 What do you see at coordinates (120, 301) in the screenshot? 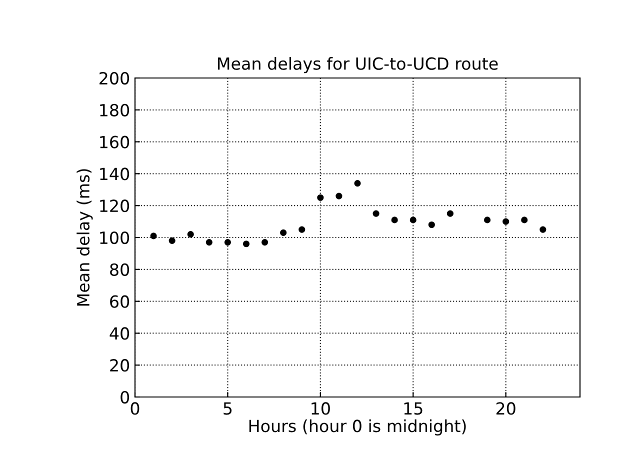
I see `y-tick-label: 60` at bounding box center [120, 301].